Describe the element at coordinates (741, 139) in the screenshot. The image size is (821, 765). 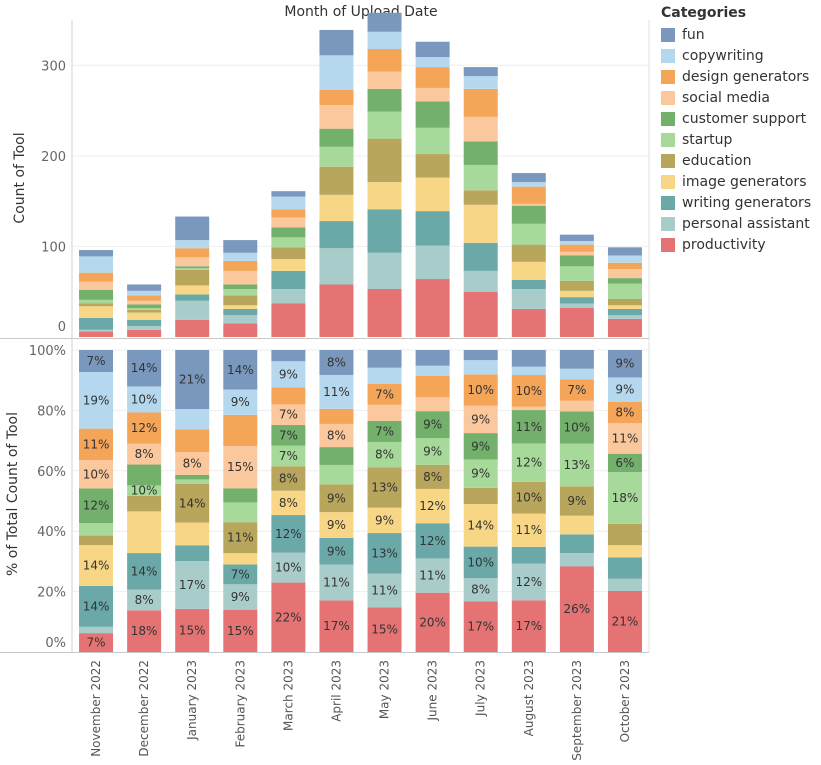
I see `legend-item-startup: startup` at that location.